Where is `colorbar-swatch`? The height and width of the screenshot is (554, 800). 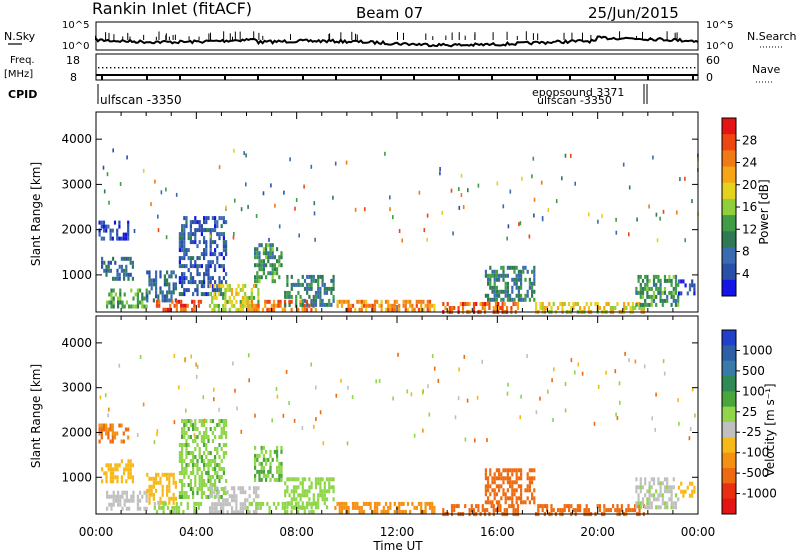
colorbar-swatch is located at coordinates (729, 338).